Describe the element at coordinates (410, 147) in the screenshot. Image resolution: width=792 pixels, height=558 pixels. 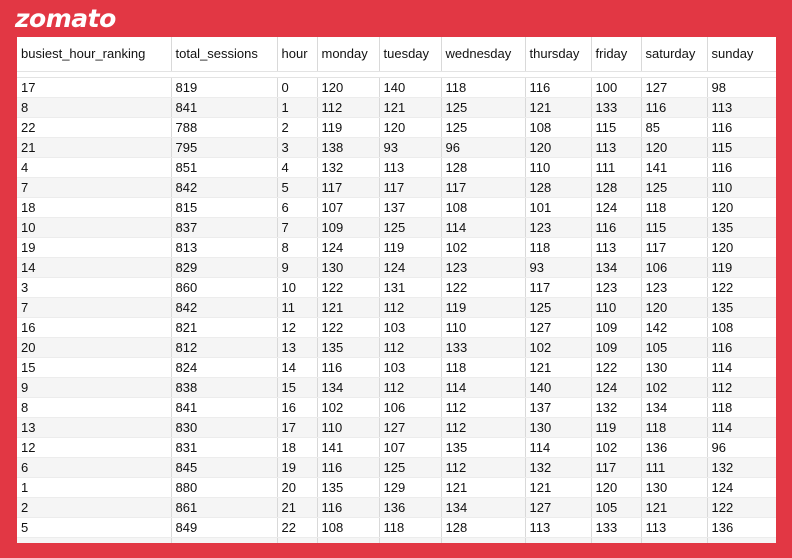
I see `cell-tuesday: 93` at that location.